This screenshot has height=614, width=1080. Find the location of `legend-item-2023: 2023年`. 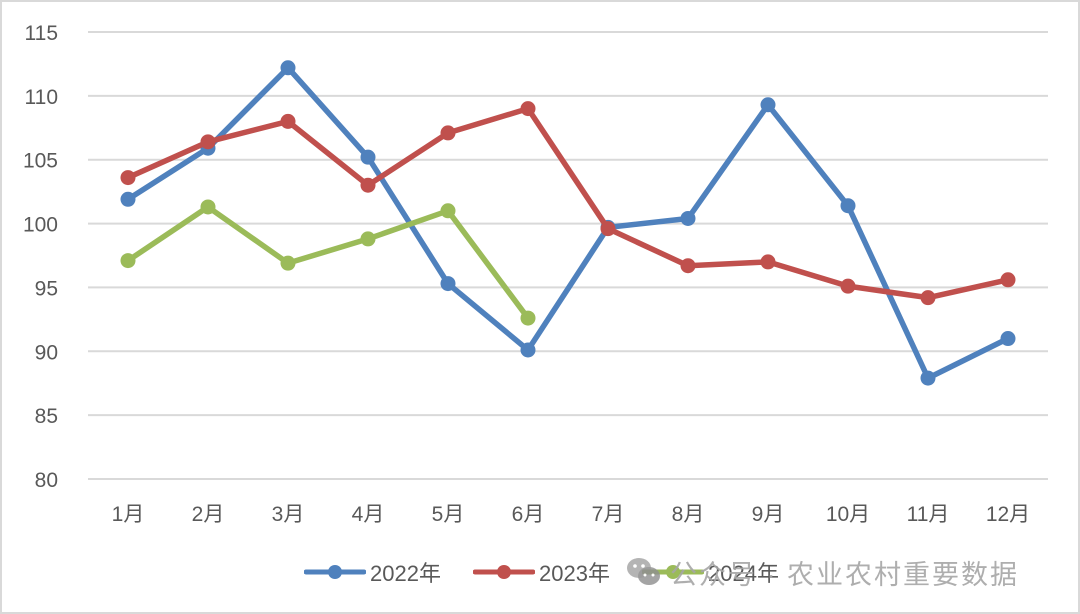

legend-item-2023: 2023年 is located at coordinates (541, 572).